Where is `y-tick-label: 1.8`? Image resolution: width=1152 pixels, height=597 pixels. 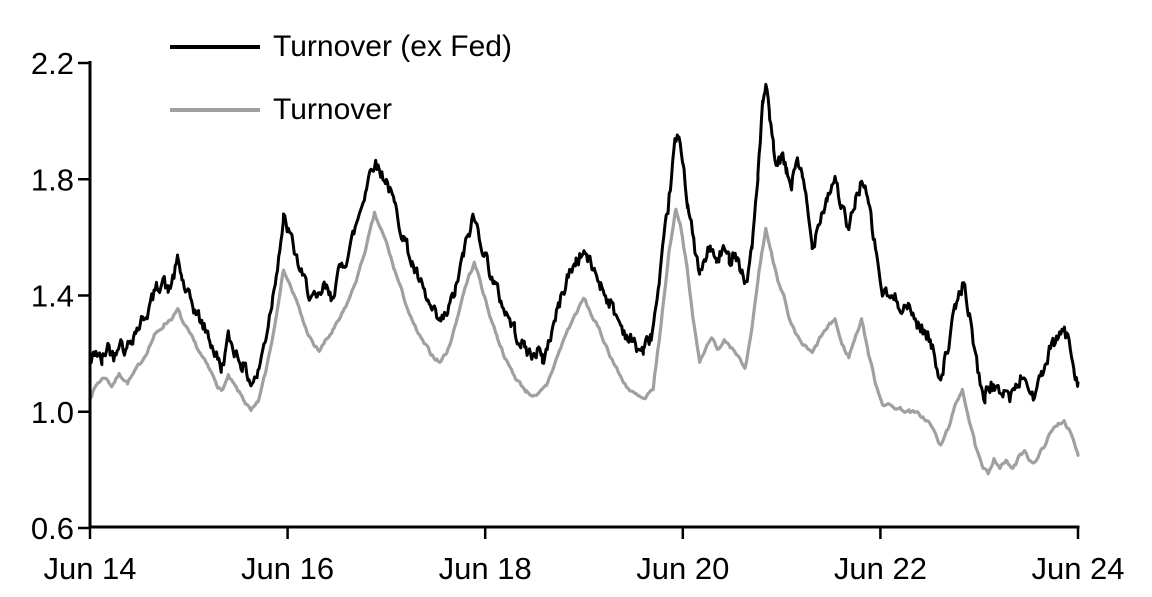 y-tick-label: 1.8 is located at coordinates (52, 179).